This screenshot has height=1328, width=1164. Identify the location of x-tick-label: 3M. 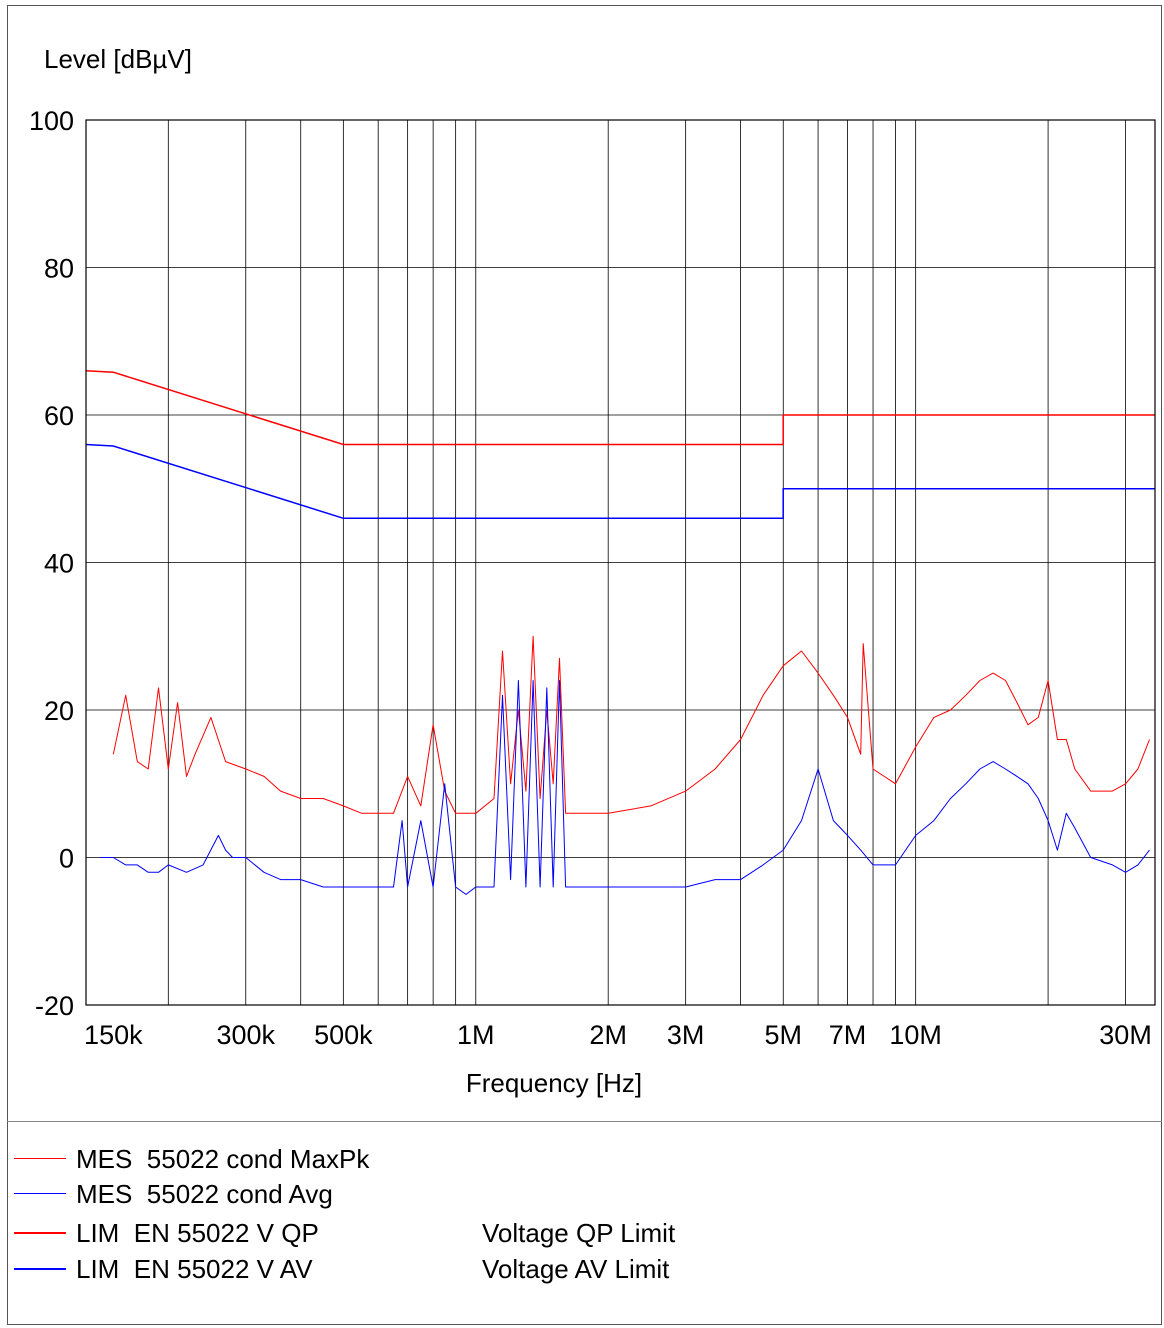
(686, 1035).